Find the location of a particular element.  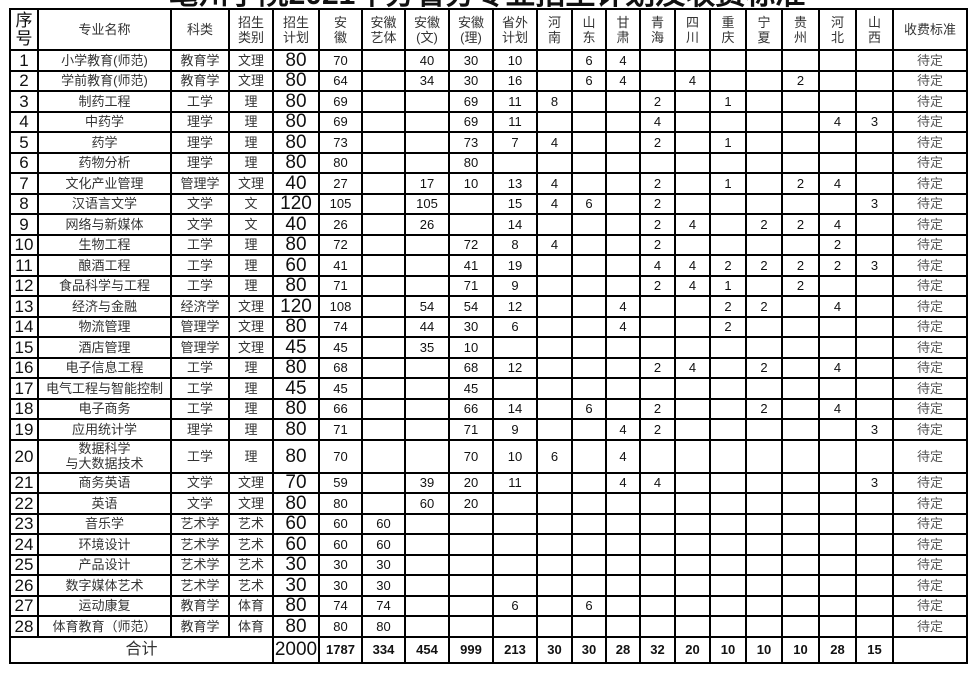

total-cell: 10 is located at coordinates (728, 649).